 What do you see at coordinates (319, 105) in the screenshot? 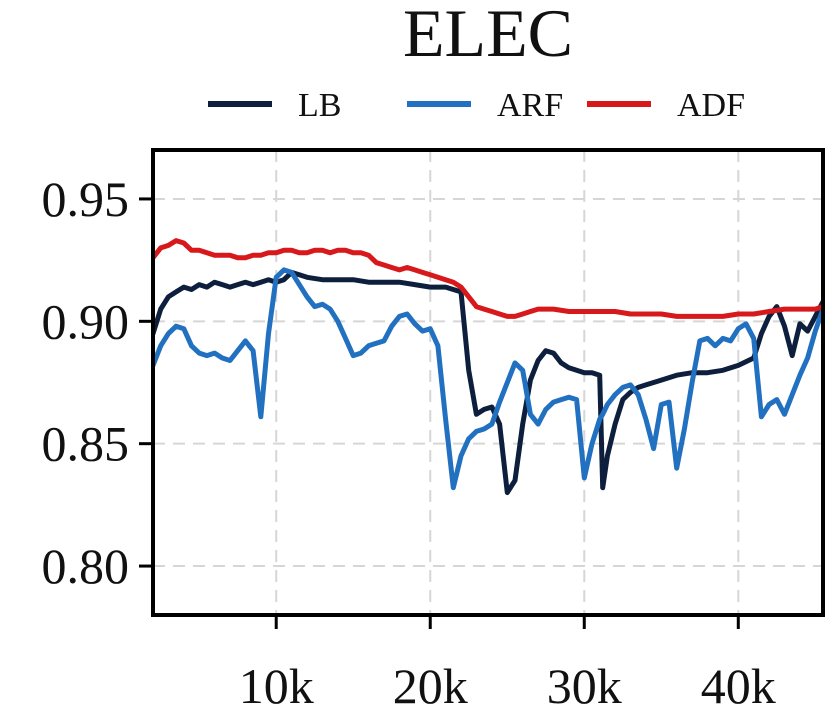
I see `legend-label-lb: LB` at bounding box center [319, 105].